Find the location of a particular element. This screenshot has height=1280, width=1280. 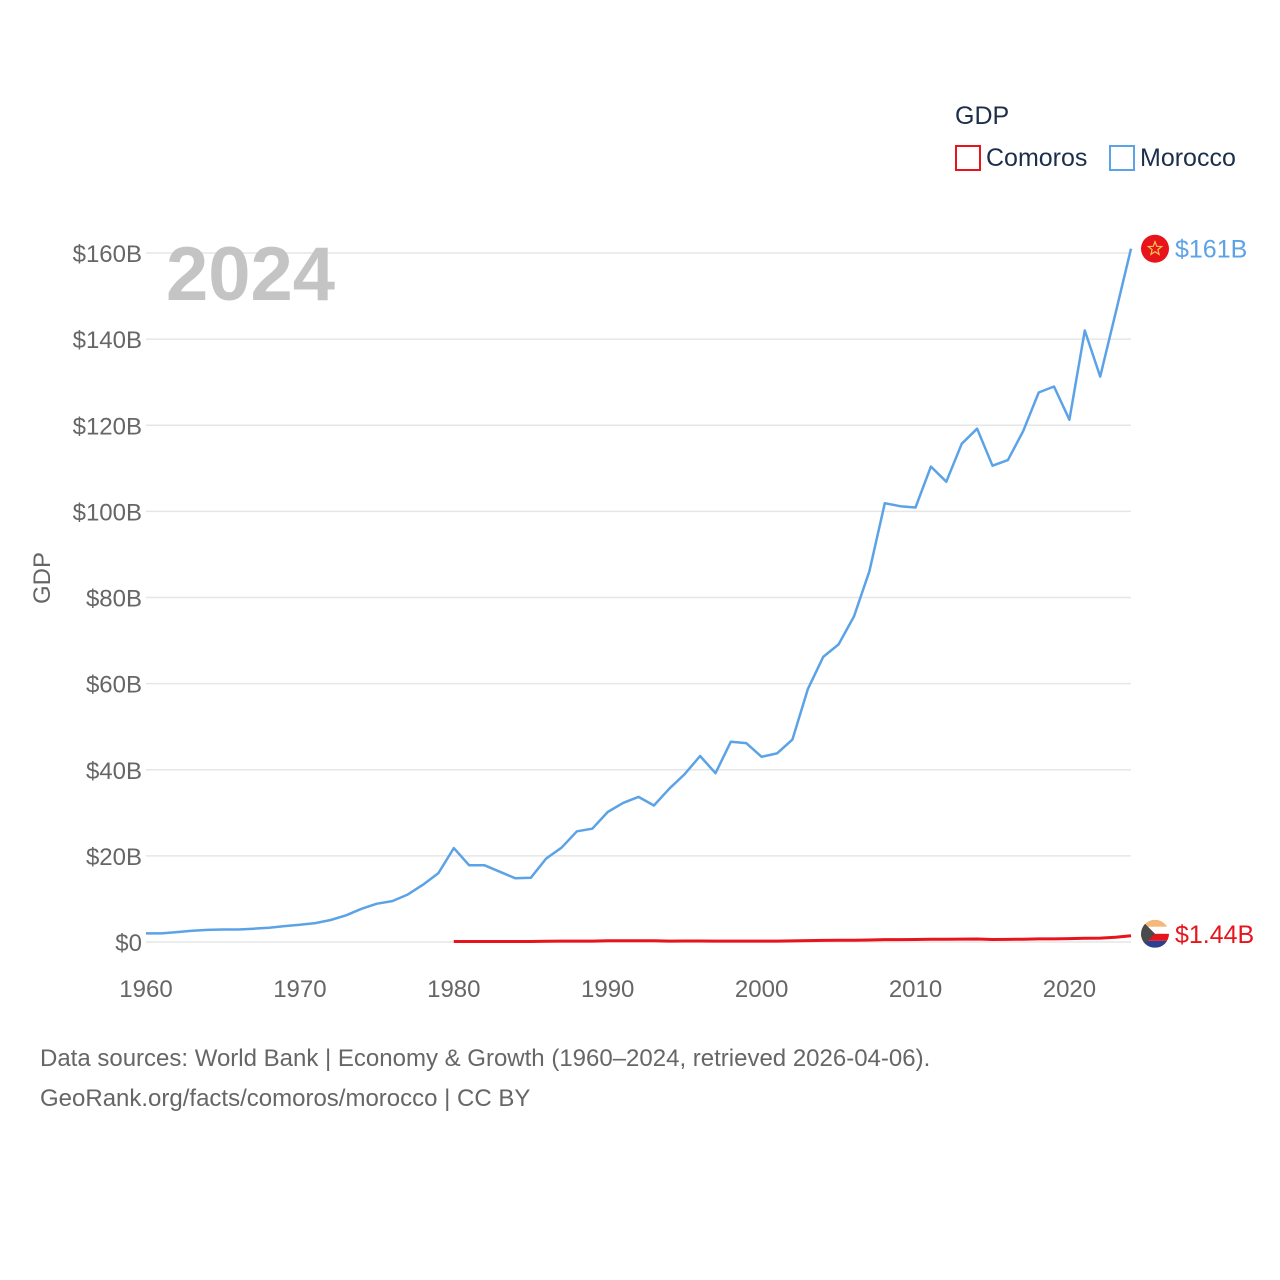

x-tick-label: 1960 is located at coordinates (145, 989).